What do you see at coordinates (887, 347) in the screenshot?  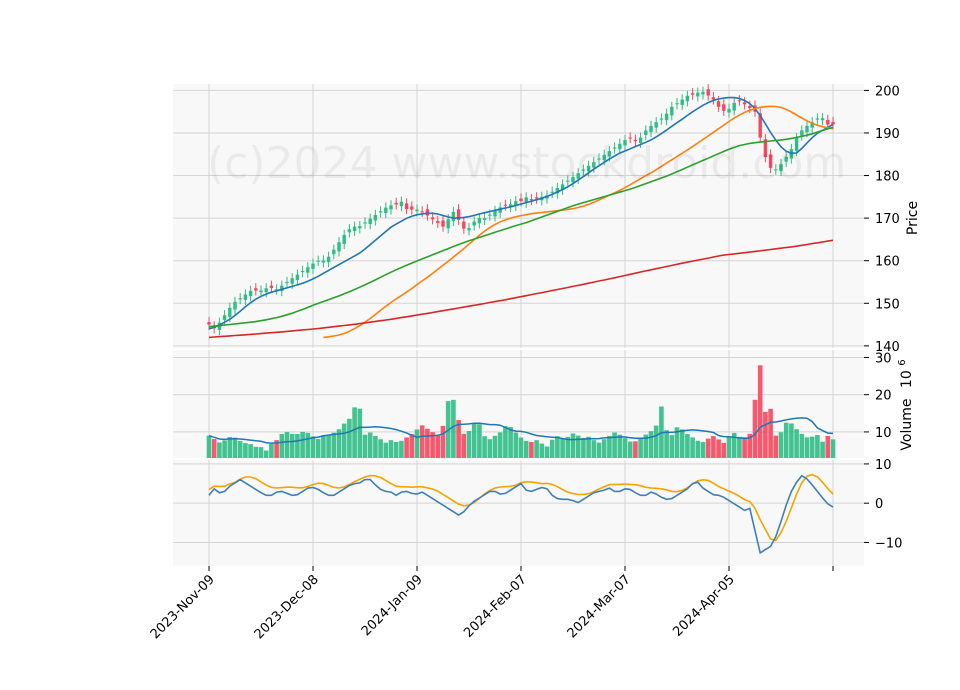 I see `price-axis-tick-label: 140` at bounding box center [887, 347].